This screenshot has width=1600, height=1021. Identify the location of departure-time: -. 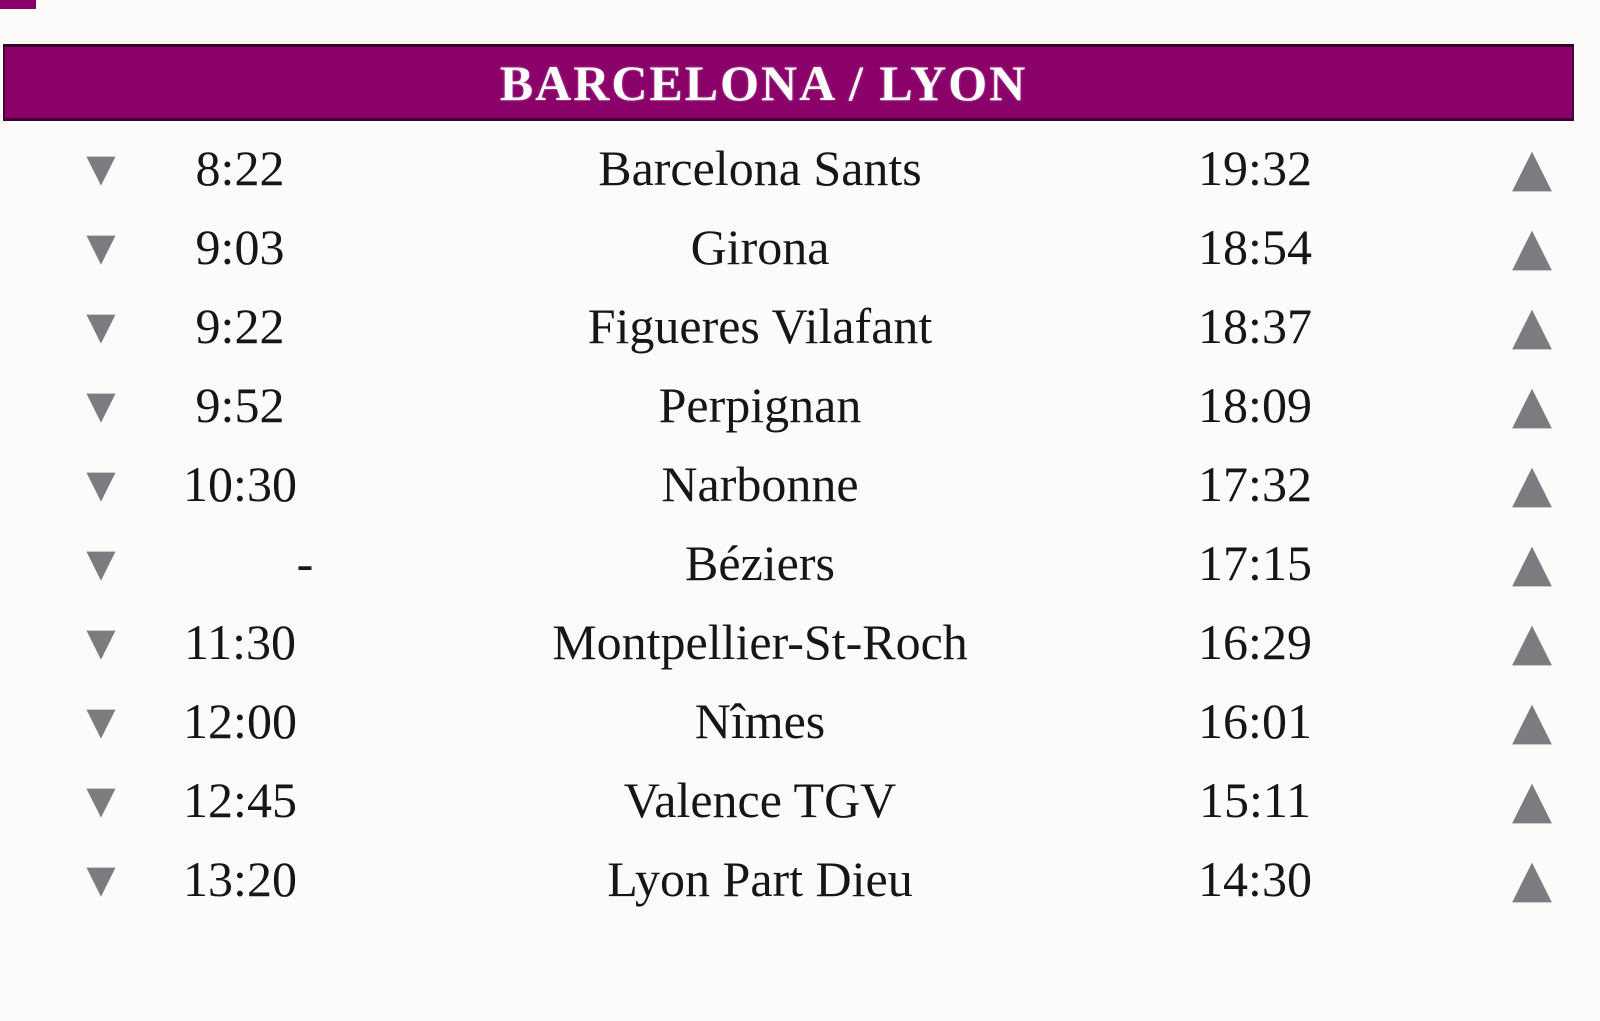
(305, 562).